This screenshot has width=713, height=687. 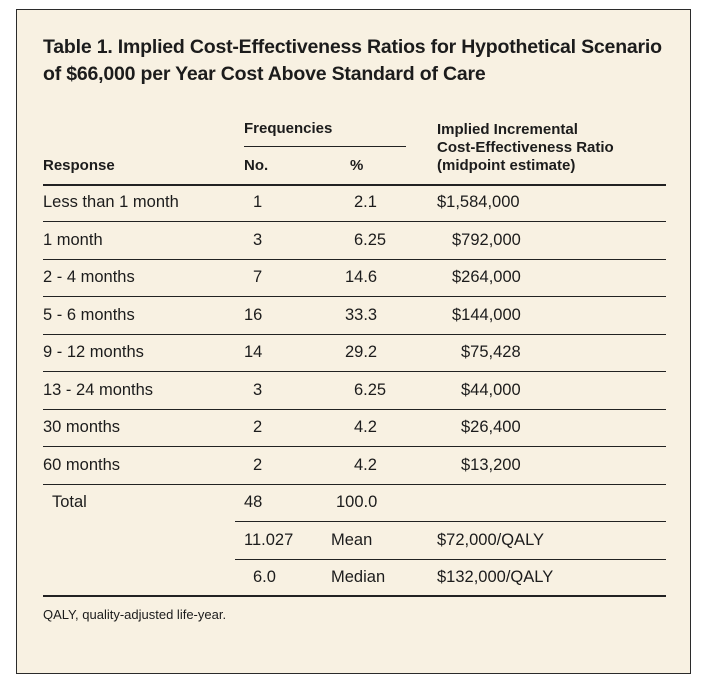 I want to click on row-5-ratio: $75,428, so click(x=491, y=352).